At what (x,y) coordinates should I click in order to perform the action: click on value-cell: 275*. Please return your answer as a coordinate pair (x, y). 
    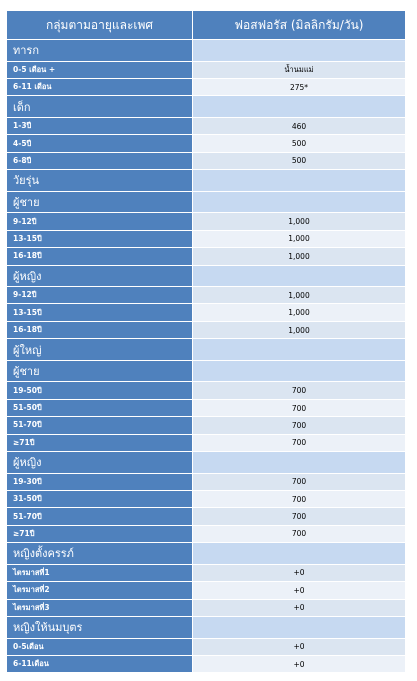
    Looking at the image, I should click on (299, 87).